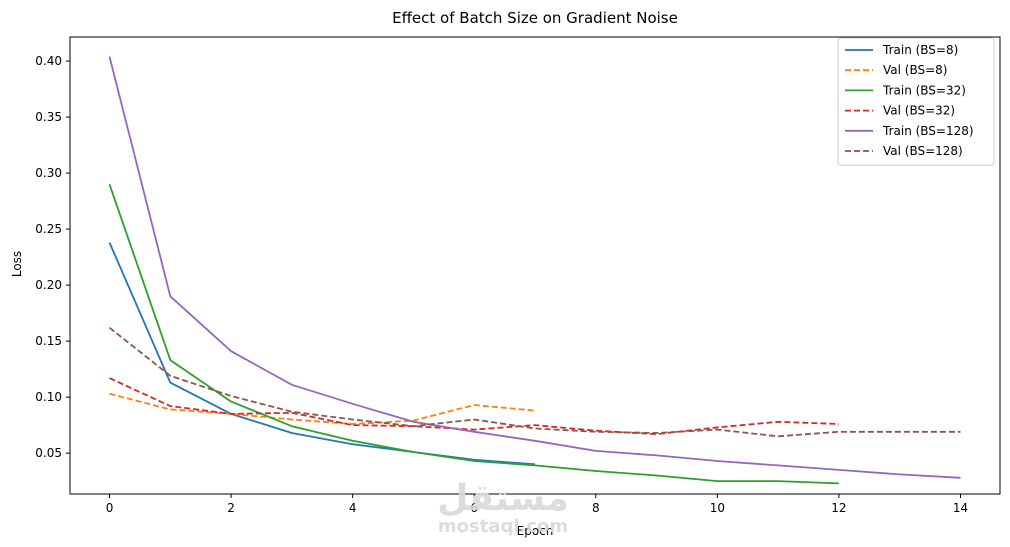 This screenshot has height=547, width=1010. Describe the element at coordinates (48, 117) in the screenshot. I see `y-tick-label: 0.35` at that location.